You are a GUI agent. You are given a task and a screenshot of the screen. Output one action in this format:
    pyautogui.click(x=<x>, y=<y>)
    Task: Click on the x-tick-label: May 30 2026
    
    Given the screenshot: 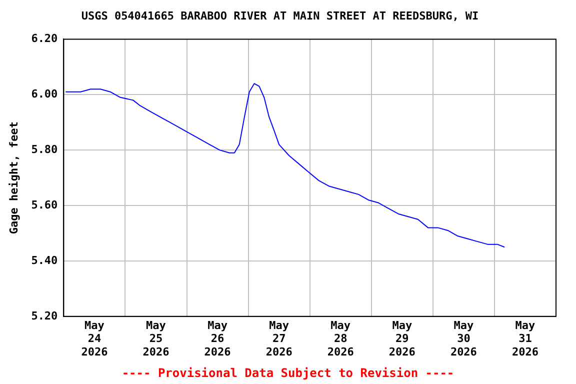 What is the action you would take?
    pyautogui.click(x=464, y=338)
    